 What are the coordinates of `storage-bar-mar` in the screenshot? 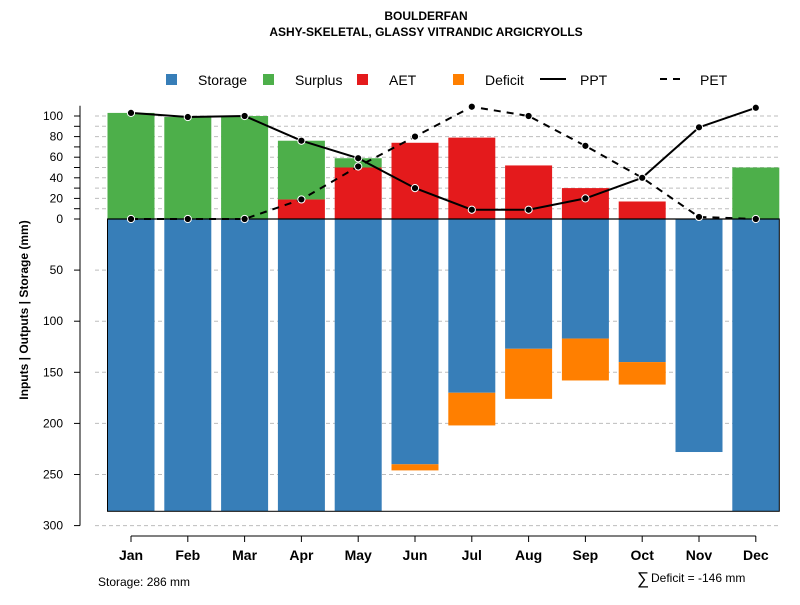 It's located at (245, 365).